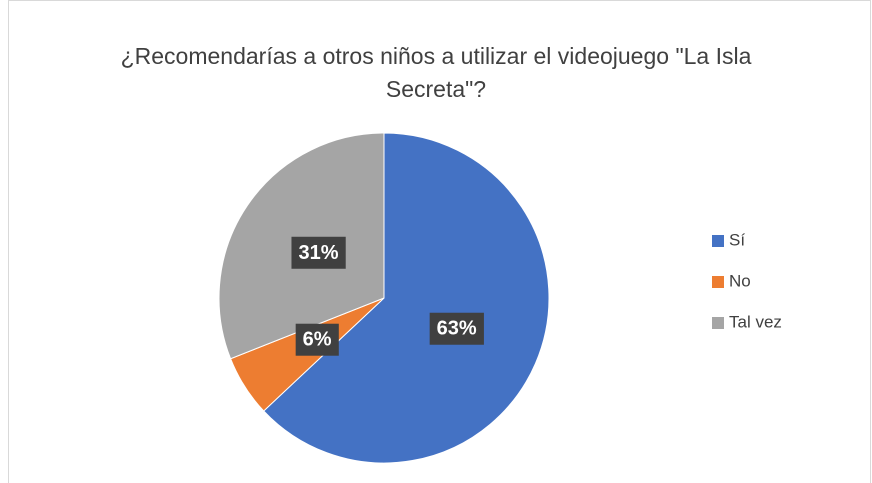  Describe the element at coordinates (755, 321) in the screenshot. I see `legend-label: Tal vez` at that location.